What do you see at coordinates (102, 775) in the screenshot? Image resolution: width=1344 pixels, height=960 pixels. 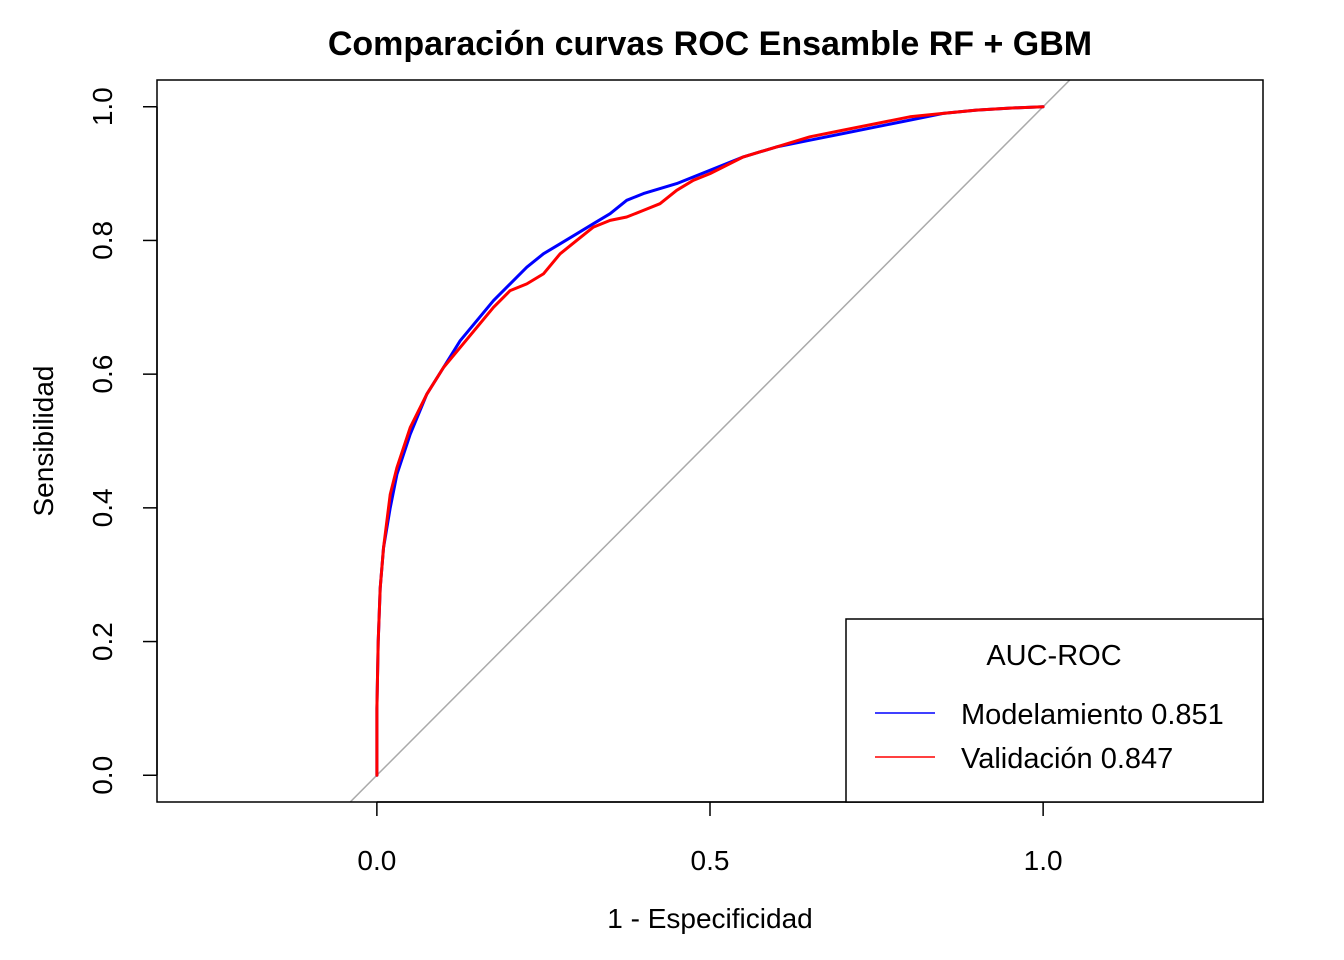 I see `y-tick-label: 0.0` at bounding box center [102, 775].